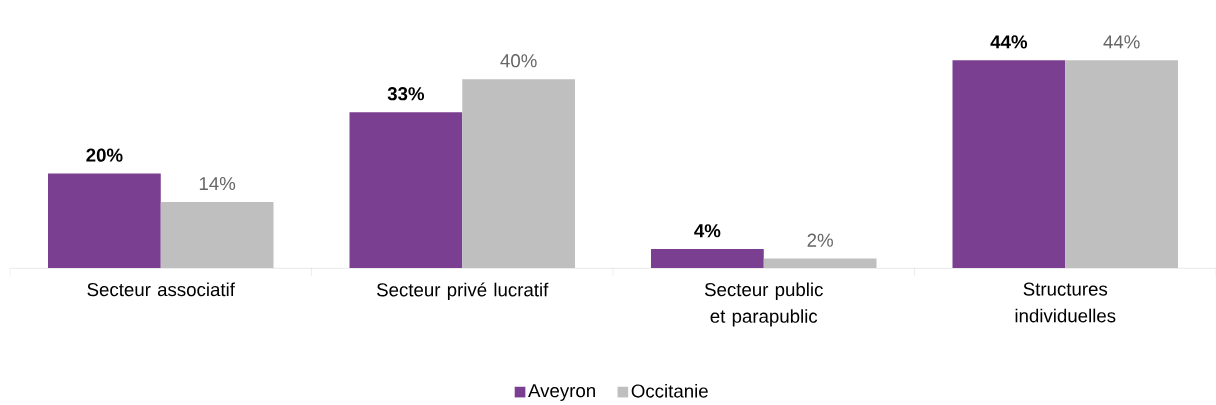 The width and height of the screenshot is (1216, 405). What do you see at coordinates (669, 390) in the screenshot?
I see `legend-label: Occitanie` at bounding box center [669, 390].